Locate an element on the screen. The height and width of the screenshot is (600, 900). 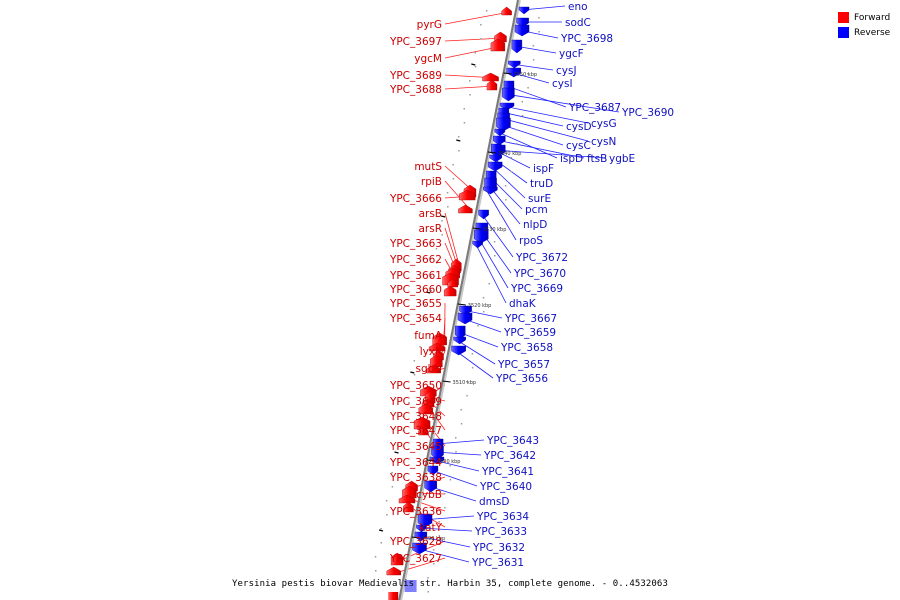
reverse-gene-label: truD is located at coordinates (541, 184).